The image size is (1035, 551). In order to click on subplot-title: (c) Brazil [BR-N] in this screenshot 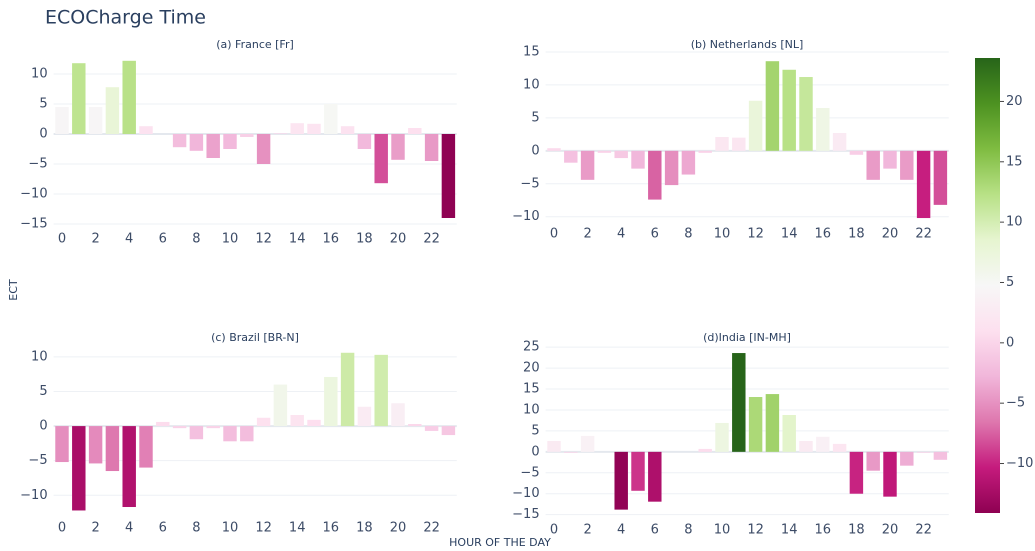, I will do `click(255, 337)`.